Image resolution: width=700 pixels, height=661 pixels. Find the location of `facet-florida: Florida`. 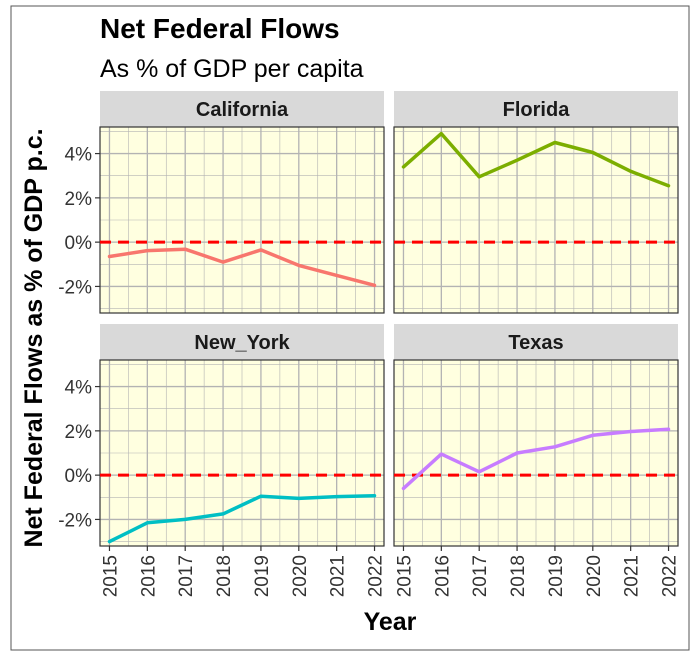

facet-florida: Florida is located at coordinates (536, 202).